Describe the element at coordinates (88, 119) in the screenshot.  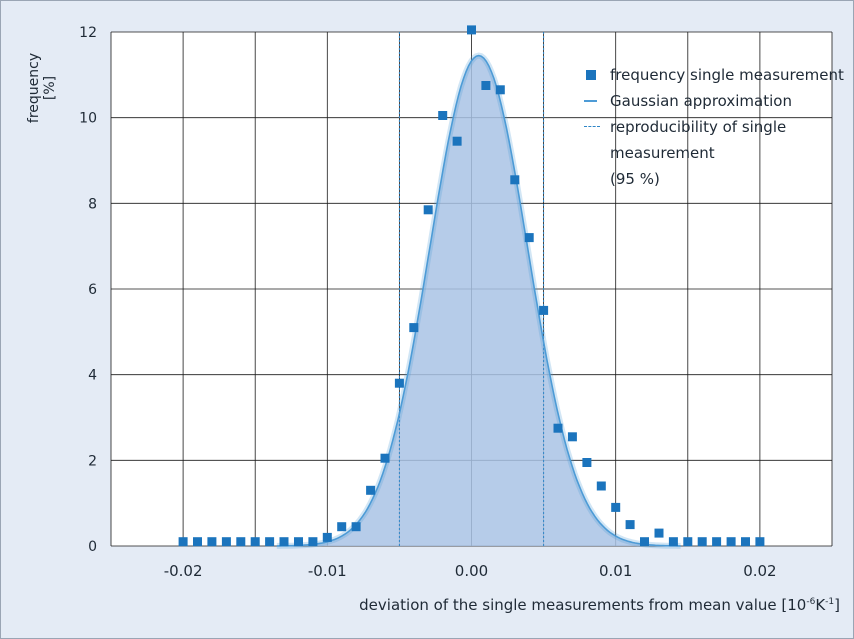
I see `y-tick-label: 10` at that location.